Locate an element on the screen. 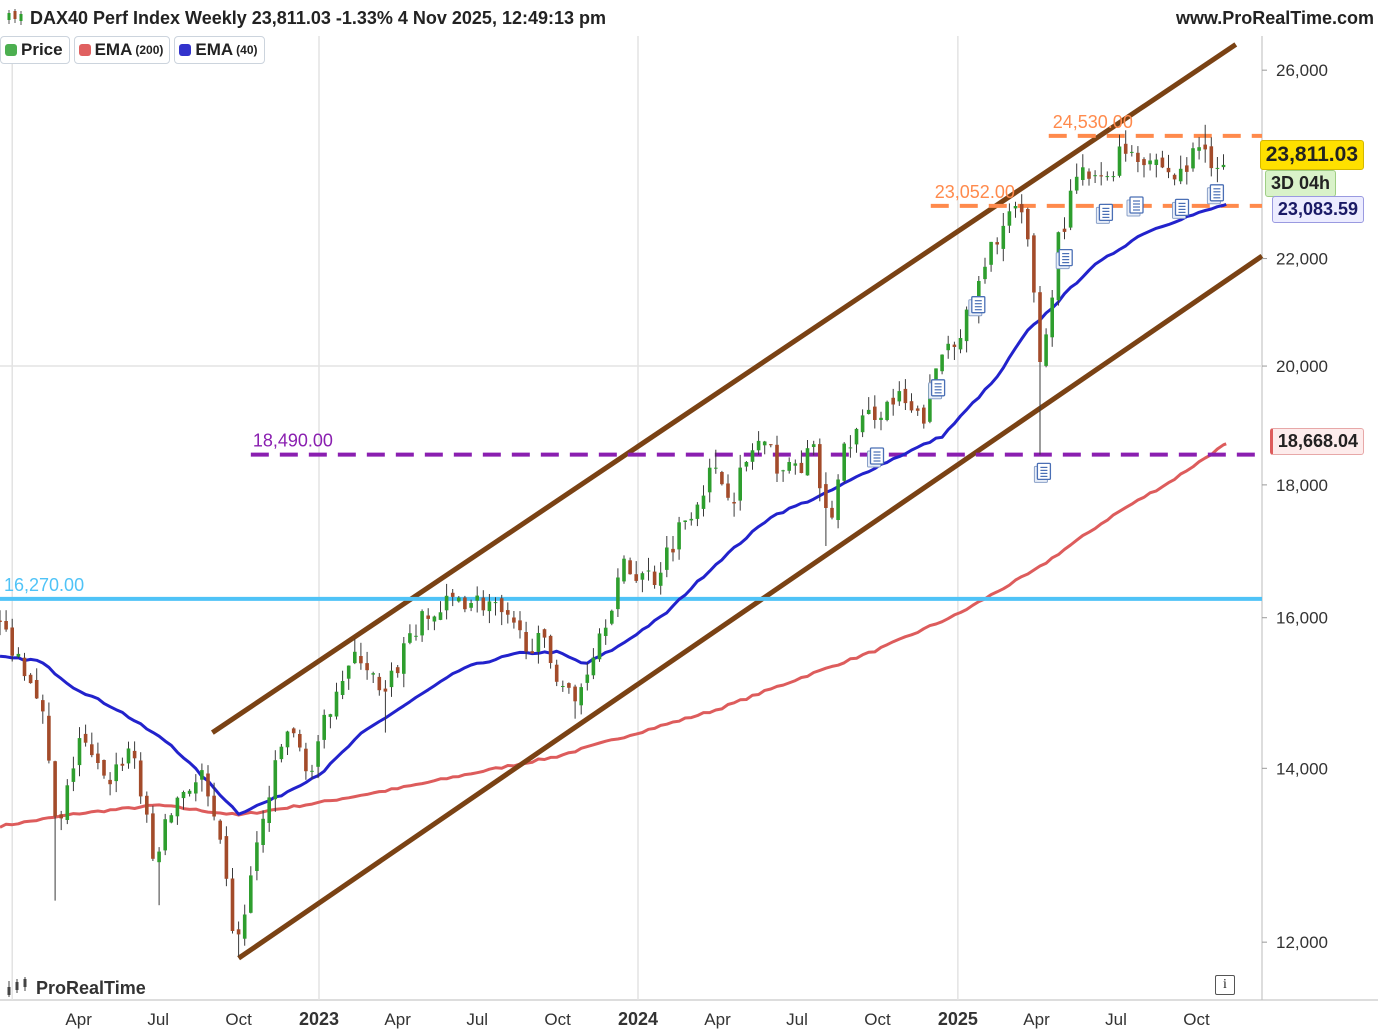 The width and height of the screenshot is (1378, 1033). event-markers is located at coordinates (1046, 333).